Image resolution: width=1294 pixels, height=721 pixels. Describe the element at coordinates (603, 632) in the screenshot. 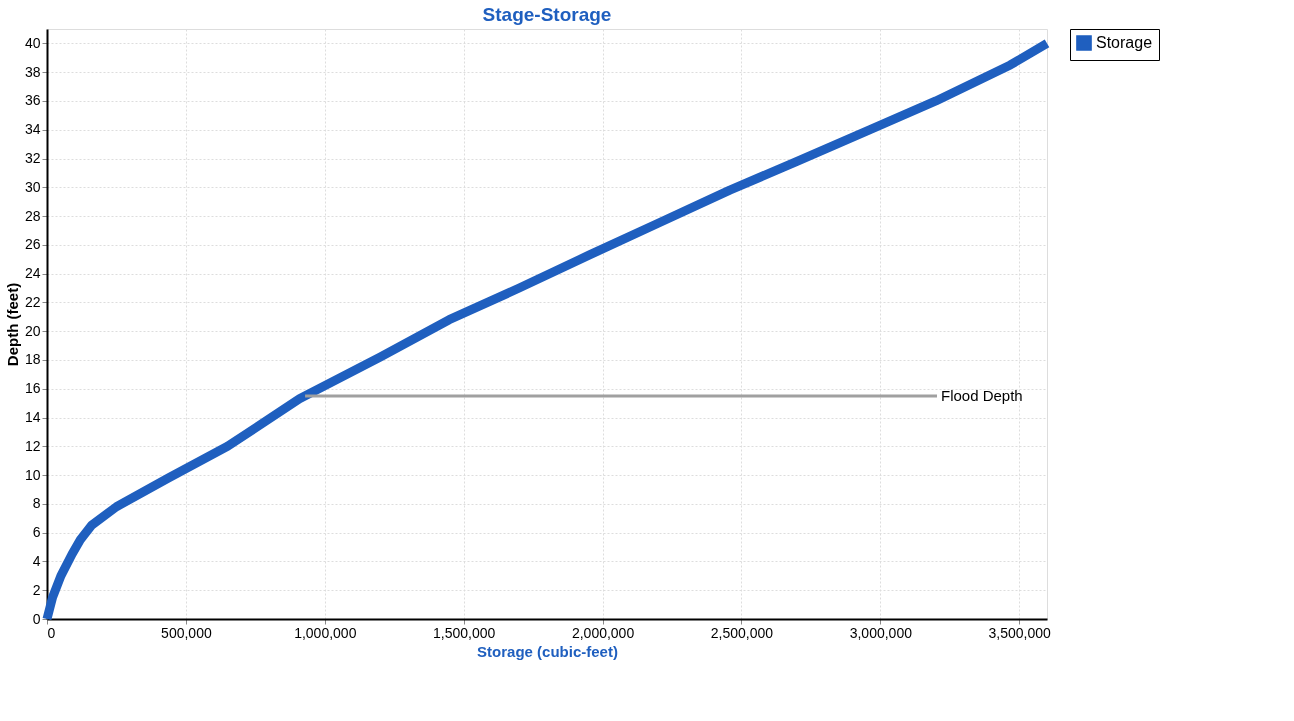

I see `x-tick-label: 2,000,000` at that location.